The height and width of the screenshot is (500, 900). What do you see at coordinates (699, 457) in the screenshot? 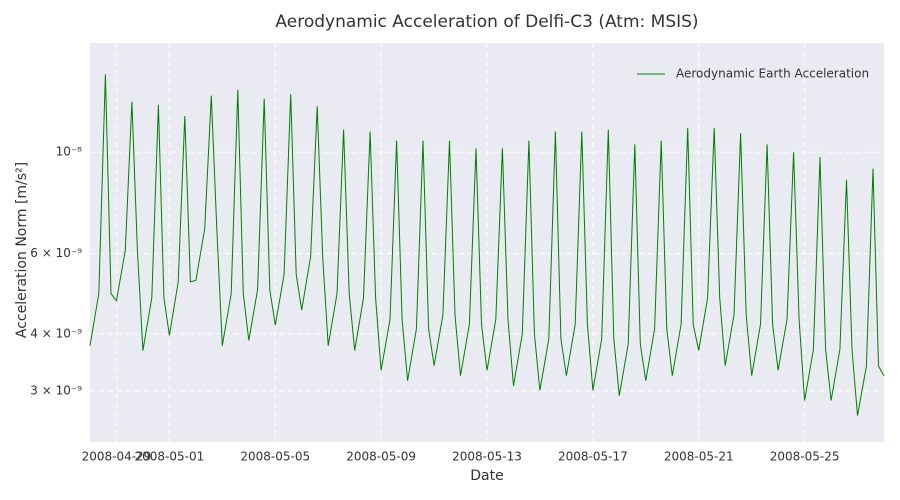
I see `x-tick-label: 2008-05-21` at bounding box center [699, 457].